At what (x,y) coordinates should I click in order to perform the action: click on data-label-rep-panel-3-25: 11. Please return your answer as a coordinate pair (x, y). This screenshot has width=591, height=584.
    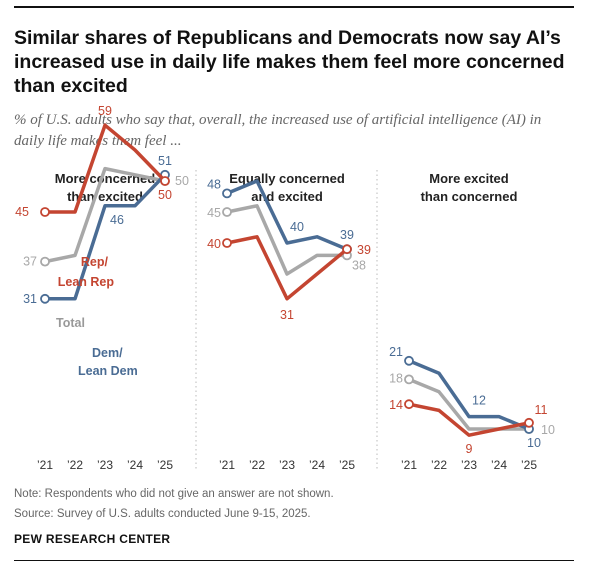
    Looking at the image, I should click on (541, 410).